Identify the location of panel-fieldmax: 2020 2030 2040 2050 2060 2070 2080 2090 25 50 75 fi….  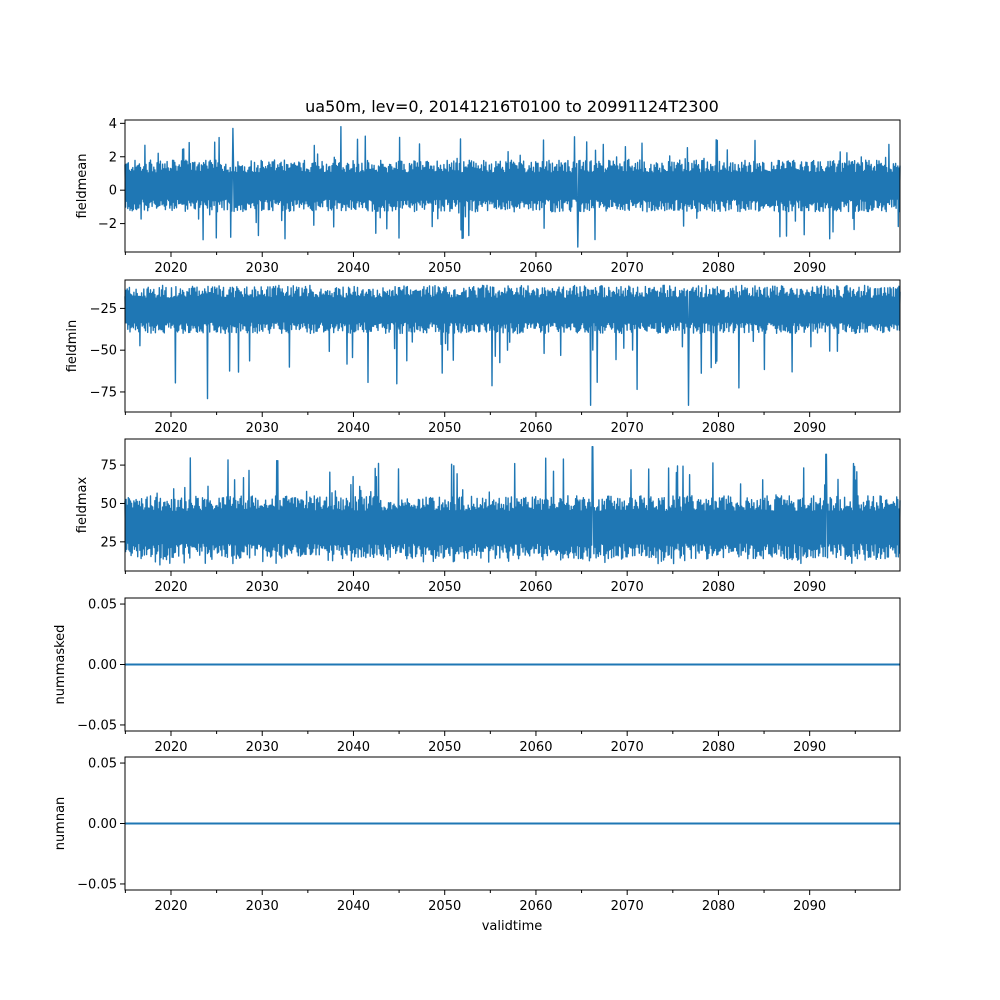
(488, 516).